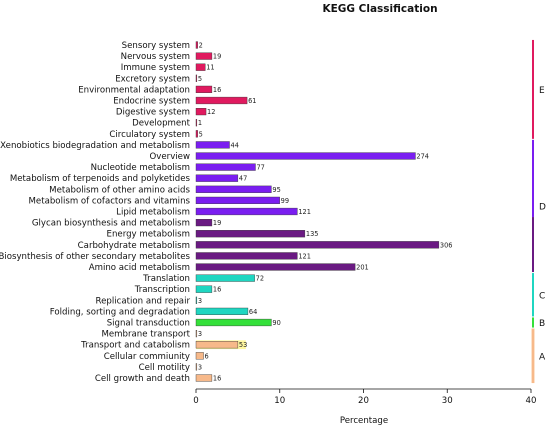  What do you see at coordinates (148, 235) in the screenshot?
I see `category-label: Energy metabolism` at bounding box center [148, 235].